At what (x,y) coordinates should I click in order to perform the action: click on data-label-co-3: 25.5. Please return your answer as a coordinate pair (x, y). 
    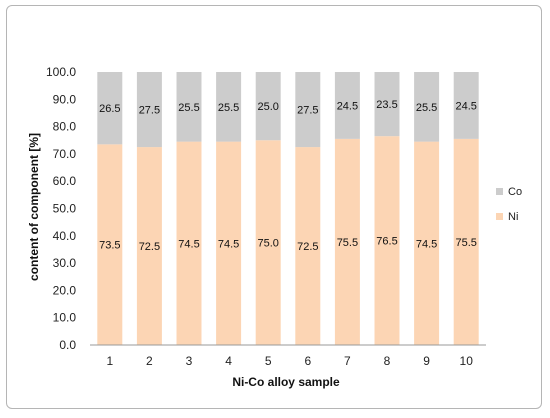
    Looking at the image, I should click on (188, 108).